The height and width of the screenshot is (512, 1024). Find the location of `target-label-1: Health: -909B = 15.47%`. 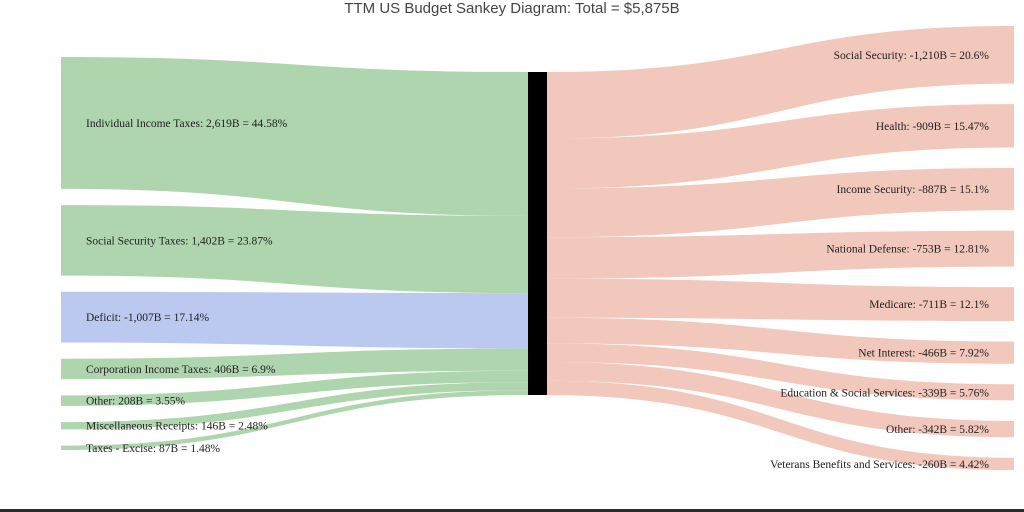

target-label-1: Health: -909B = 15.47% is located at coordinates (933, 127).